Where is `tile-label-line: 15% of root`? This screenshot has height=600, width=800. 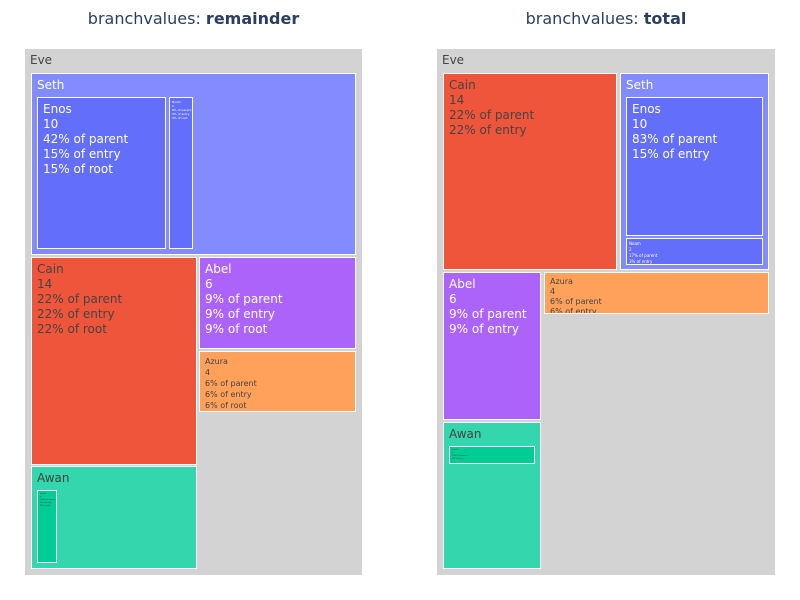
tile-label-line: 15% of root is located at coordinates (78, 169).